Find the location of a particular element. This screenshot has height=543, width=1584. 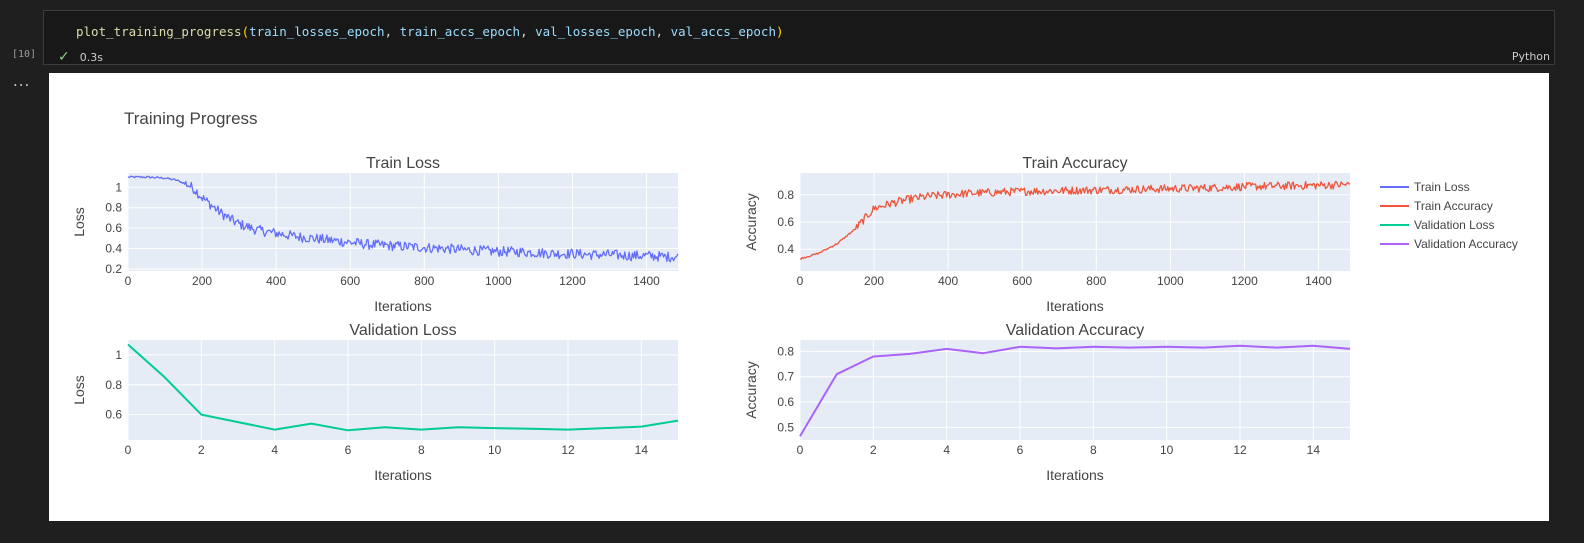

legend-item-label: Validation Accuracy is located at coordinates (1466, 244).